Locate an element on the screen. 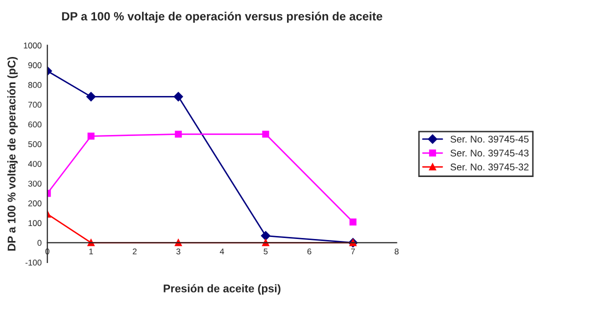  y-tick-label: 400 is located at coordinates (35, 163).